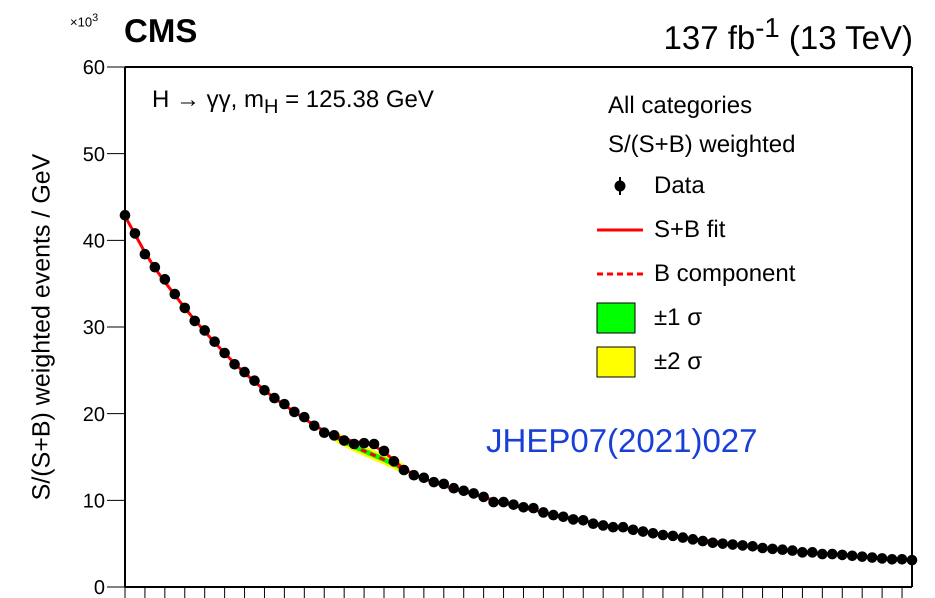 This screenshot has width=935, height=598. What do you see at coordinates (93, 241) in the screenshot?
I see `y-tick-label: 40` at bounding box center [93, 241].